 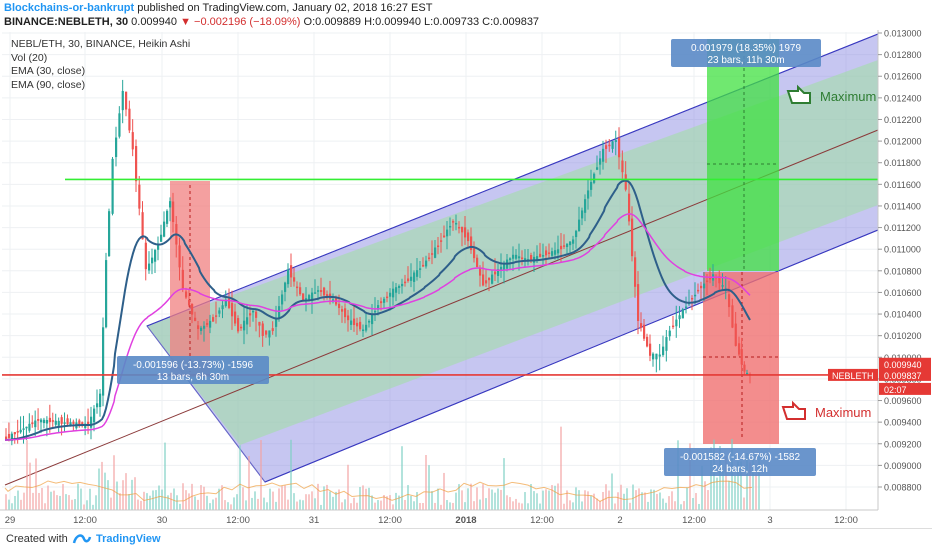 I want to click on open-value: O:0.009889, so click(x=332, y=22).